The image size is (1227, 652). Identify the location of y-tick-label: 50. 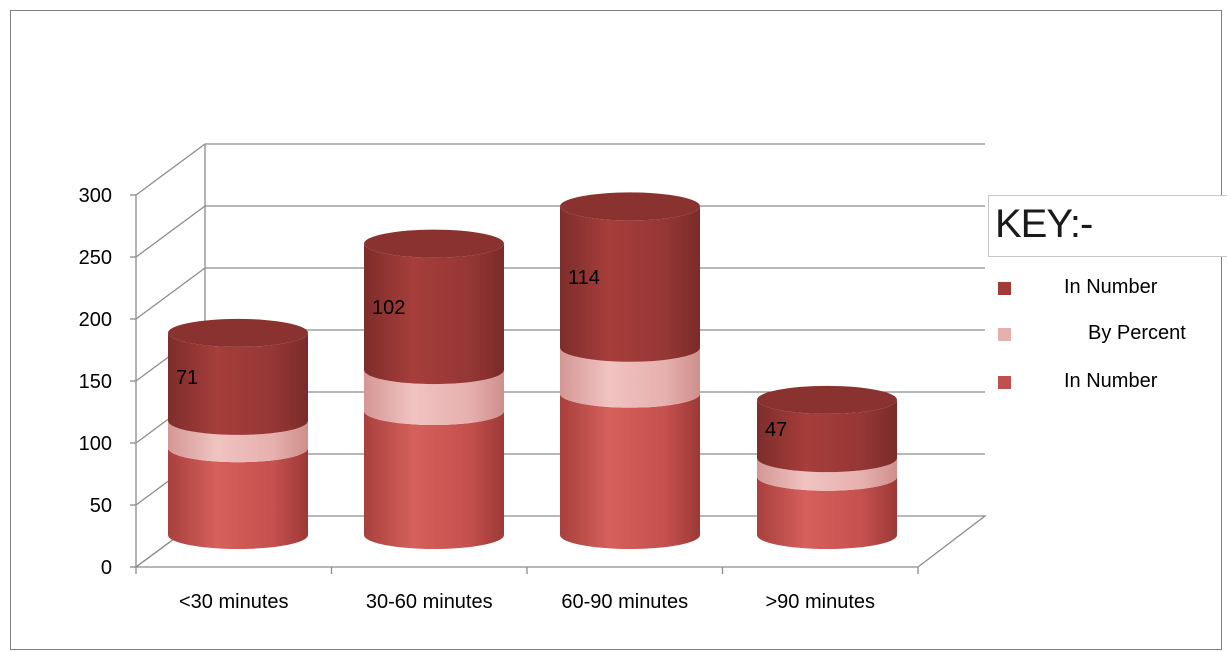
(101, 506).